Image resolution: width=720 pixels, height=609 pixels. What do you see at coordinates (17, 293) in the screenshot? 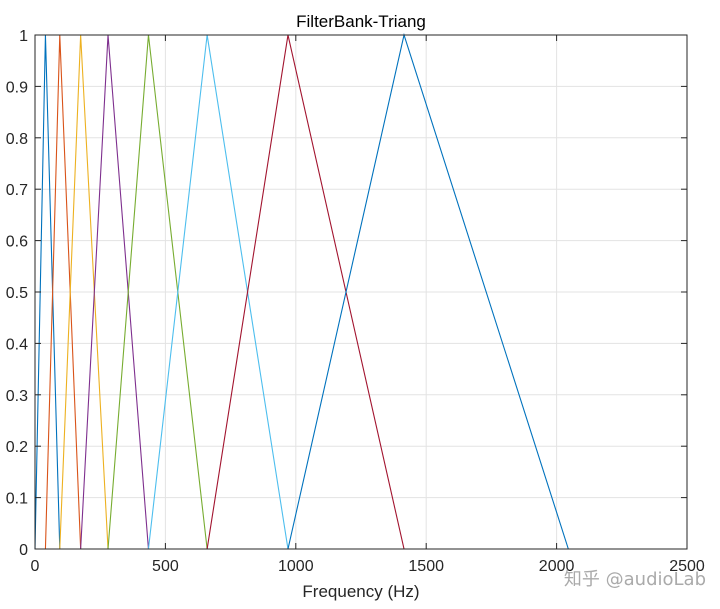
I see `y-tick-label: 0.5` at bounding box center [17, 293].